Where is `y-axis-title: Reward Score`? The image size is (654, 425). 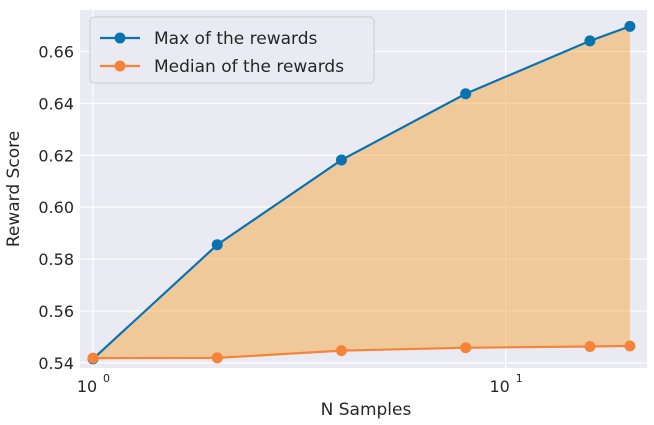
y-axis-title: Reward Score is located at coordinates (14, 189).